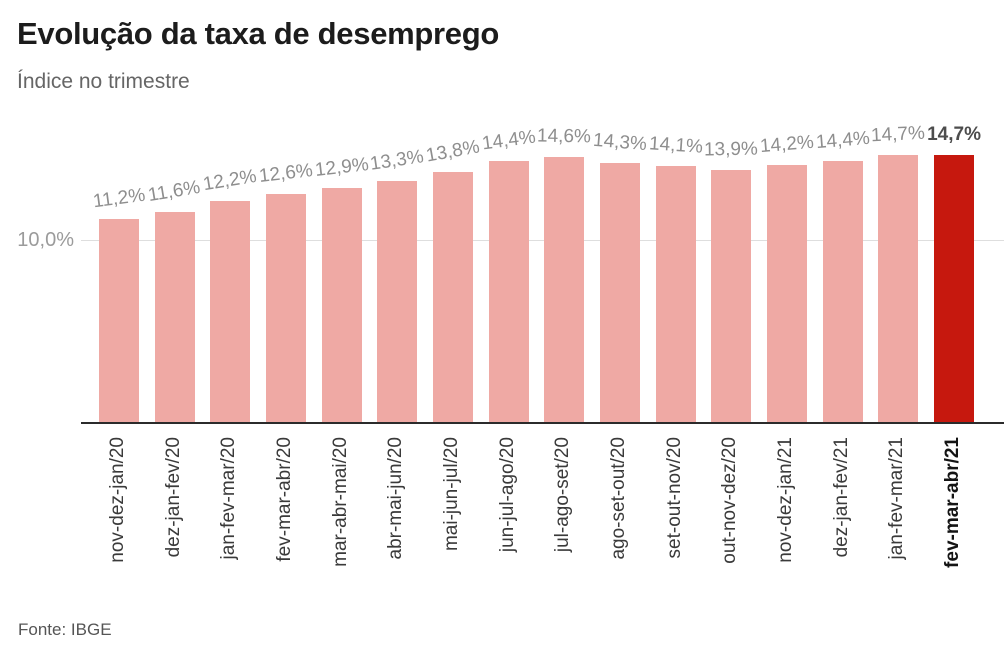 This screenshot has height=662, width=1008. Describe the element at coordinates (542, 240) in the screenshot. I see `gridline-10-percent` at that location.